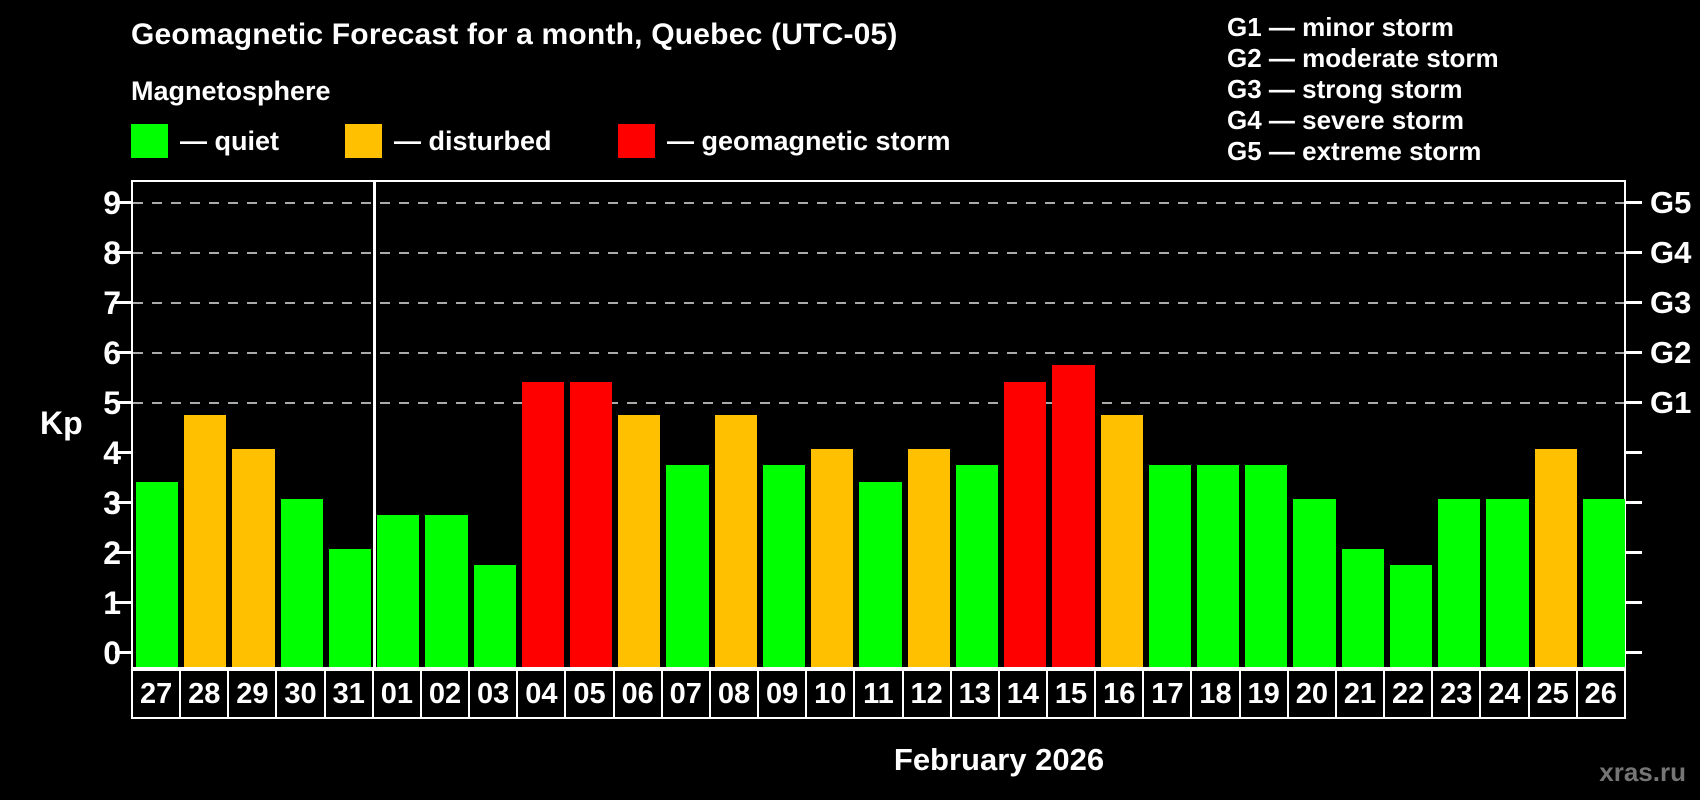 Image resolution: width=1700 pixels, height=800 pixels. Describe the element at coordinates (878, 352) in the screenshot. I see `gridline-kp6` at that location.